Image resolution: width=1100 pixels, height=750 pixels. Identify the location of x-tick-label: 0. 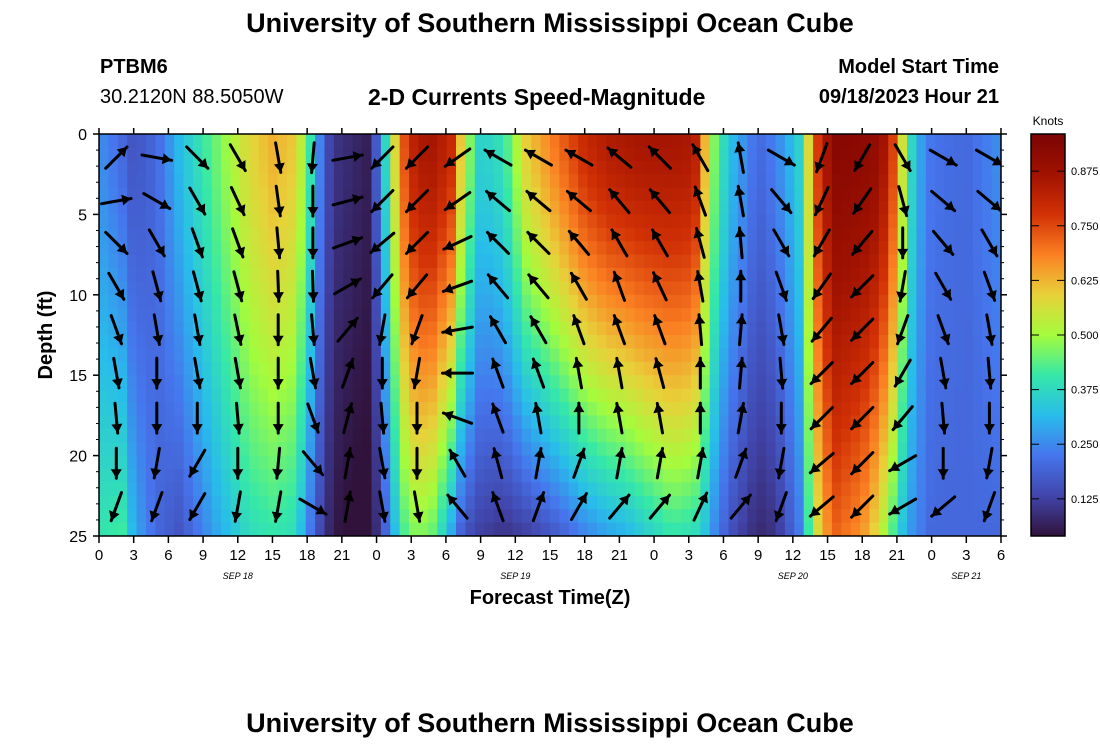
(99, 555).